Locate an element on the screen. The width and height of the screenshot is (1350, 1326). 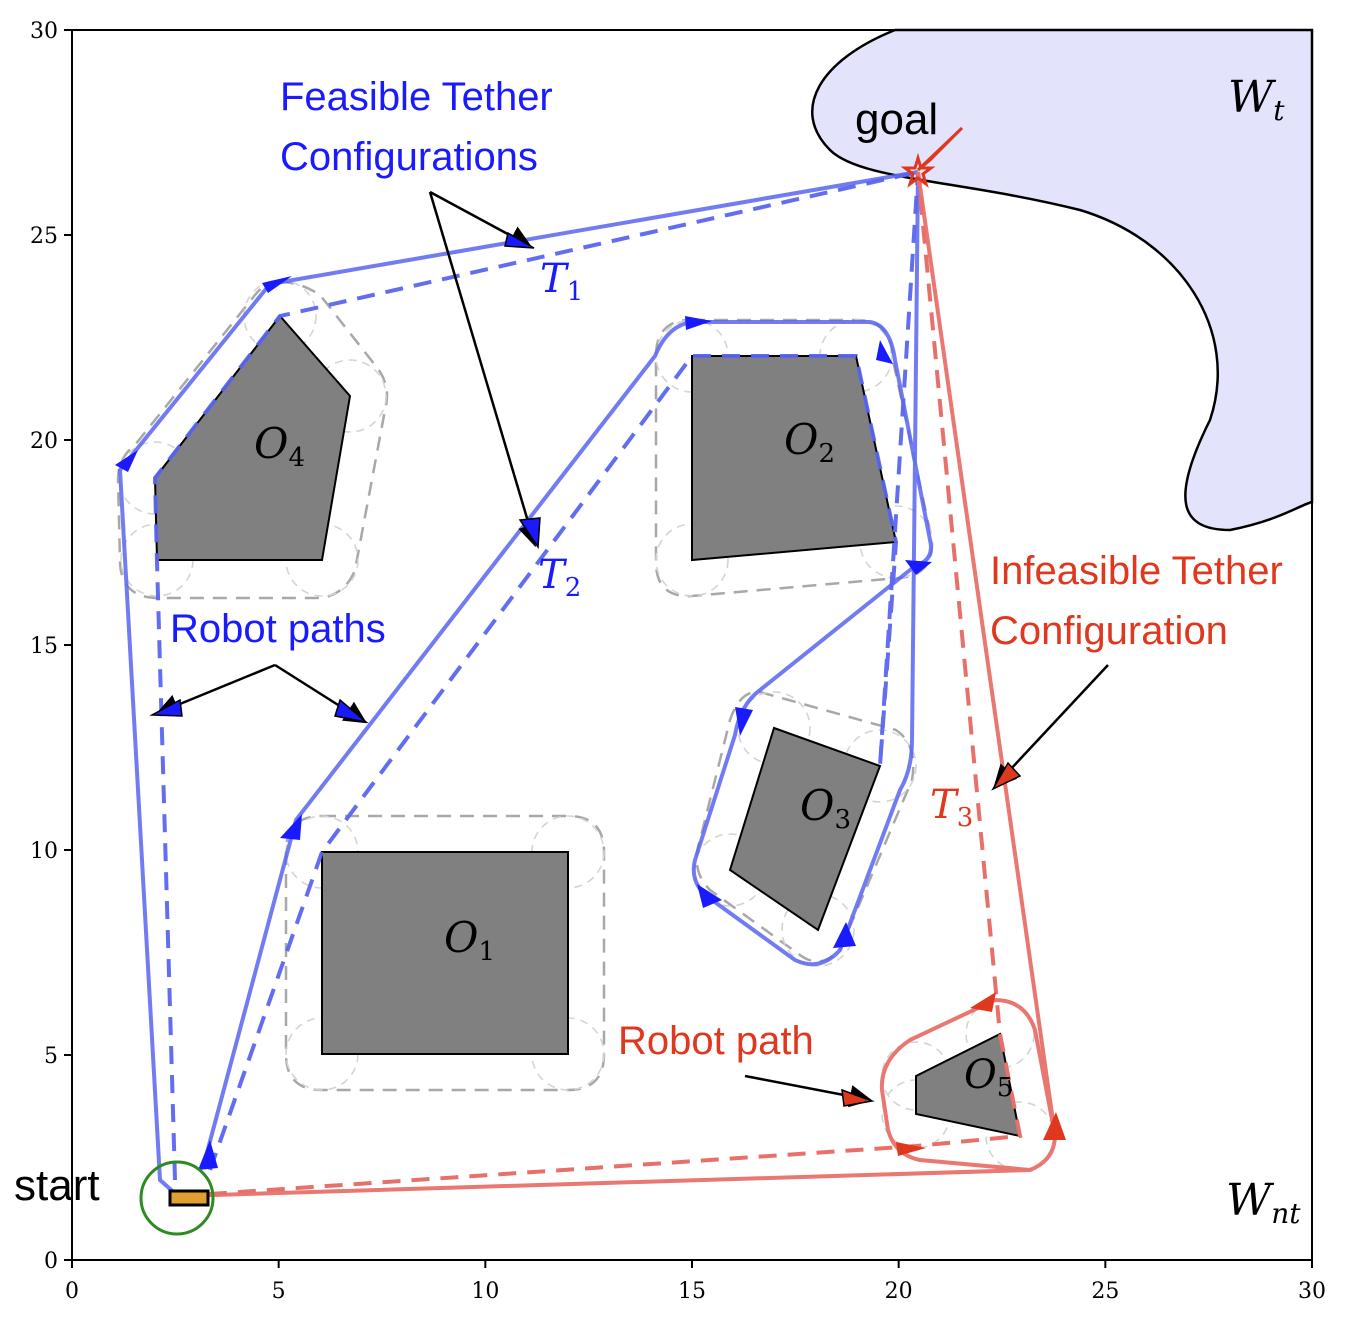
obstacle-4-shape is located at coordinates (252, 437).